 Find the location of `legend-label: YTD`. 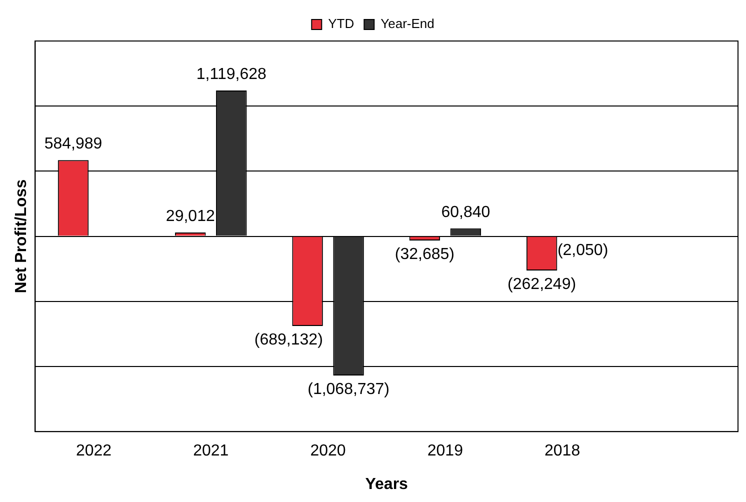

legend-label: YTD is located at coordinates (341, 24).